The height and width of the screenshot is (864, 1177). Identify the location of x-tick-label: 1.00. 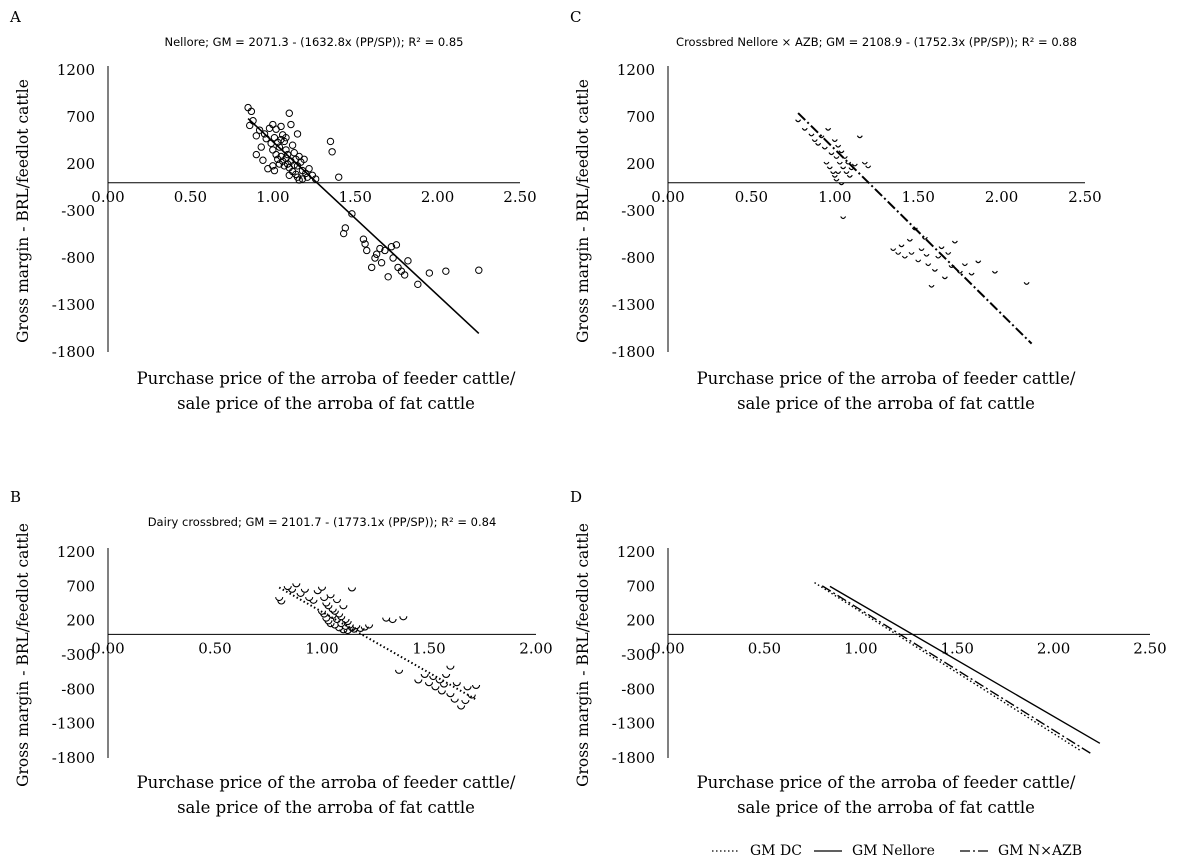
(860, 648).